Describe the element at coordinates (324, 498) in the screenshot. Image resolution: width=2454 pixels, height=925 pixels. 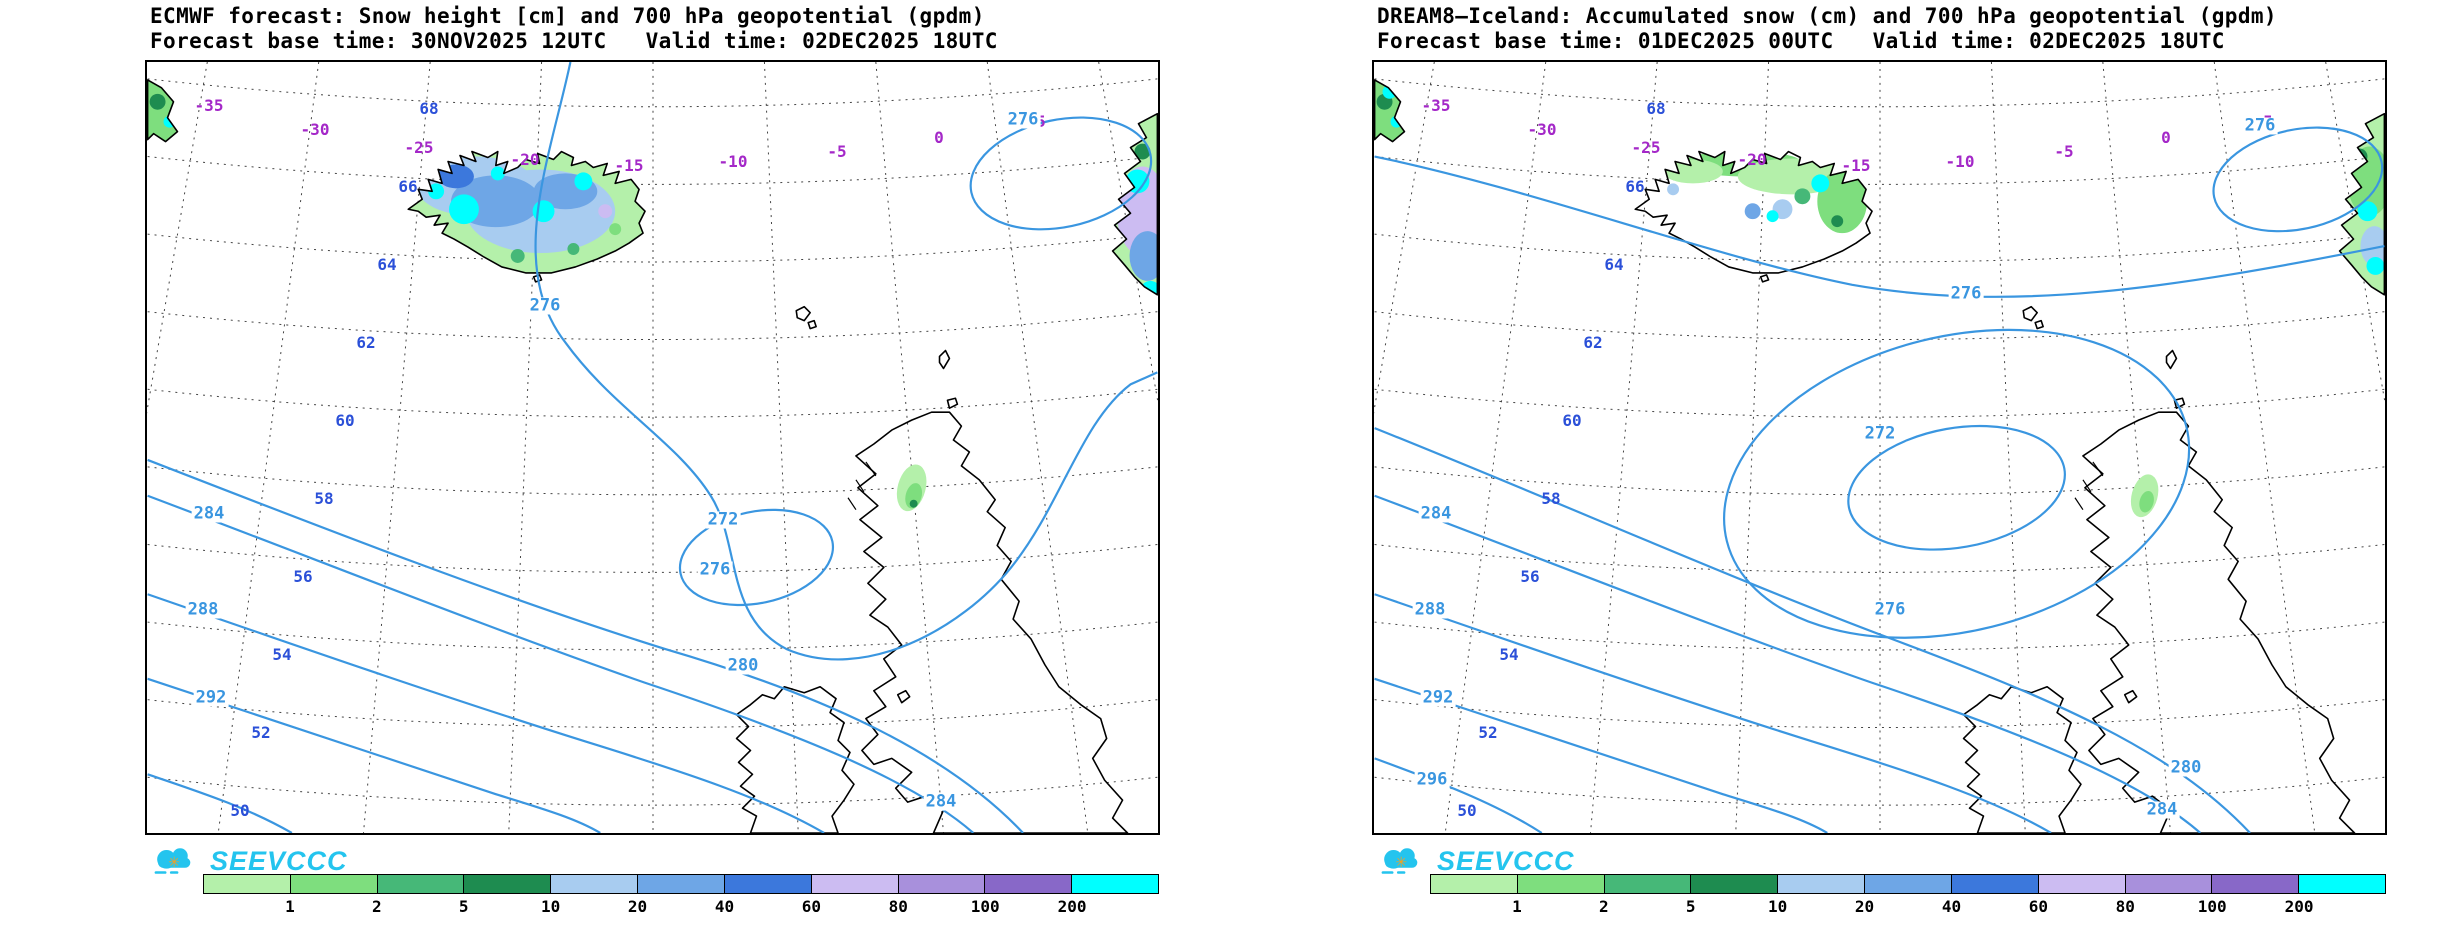
I see `lat-label: 58` at that location.